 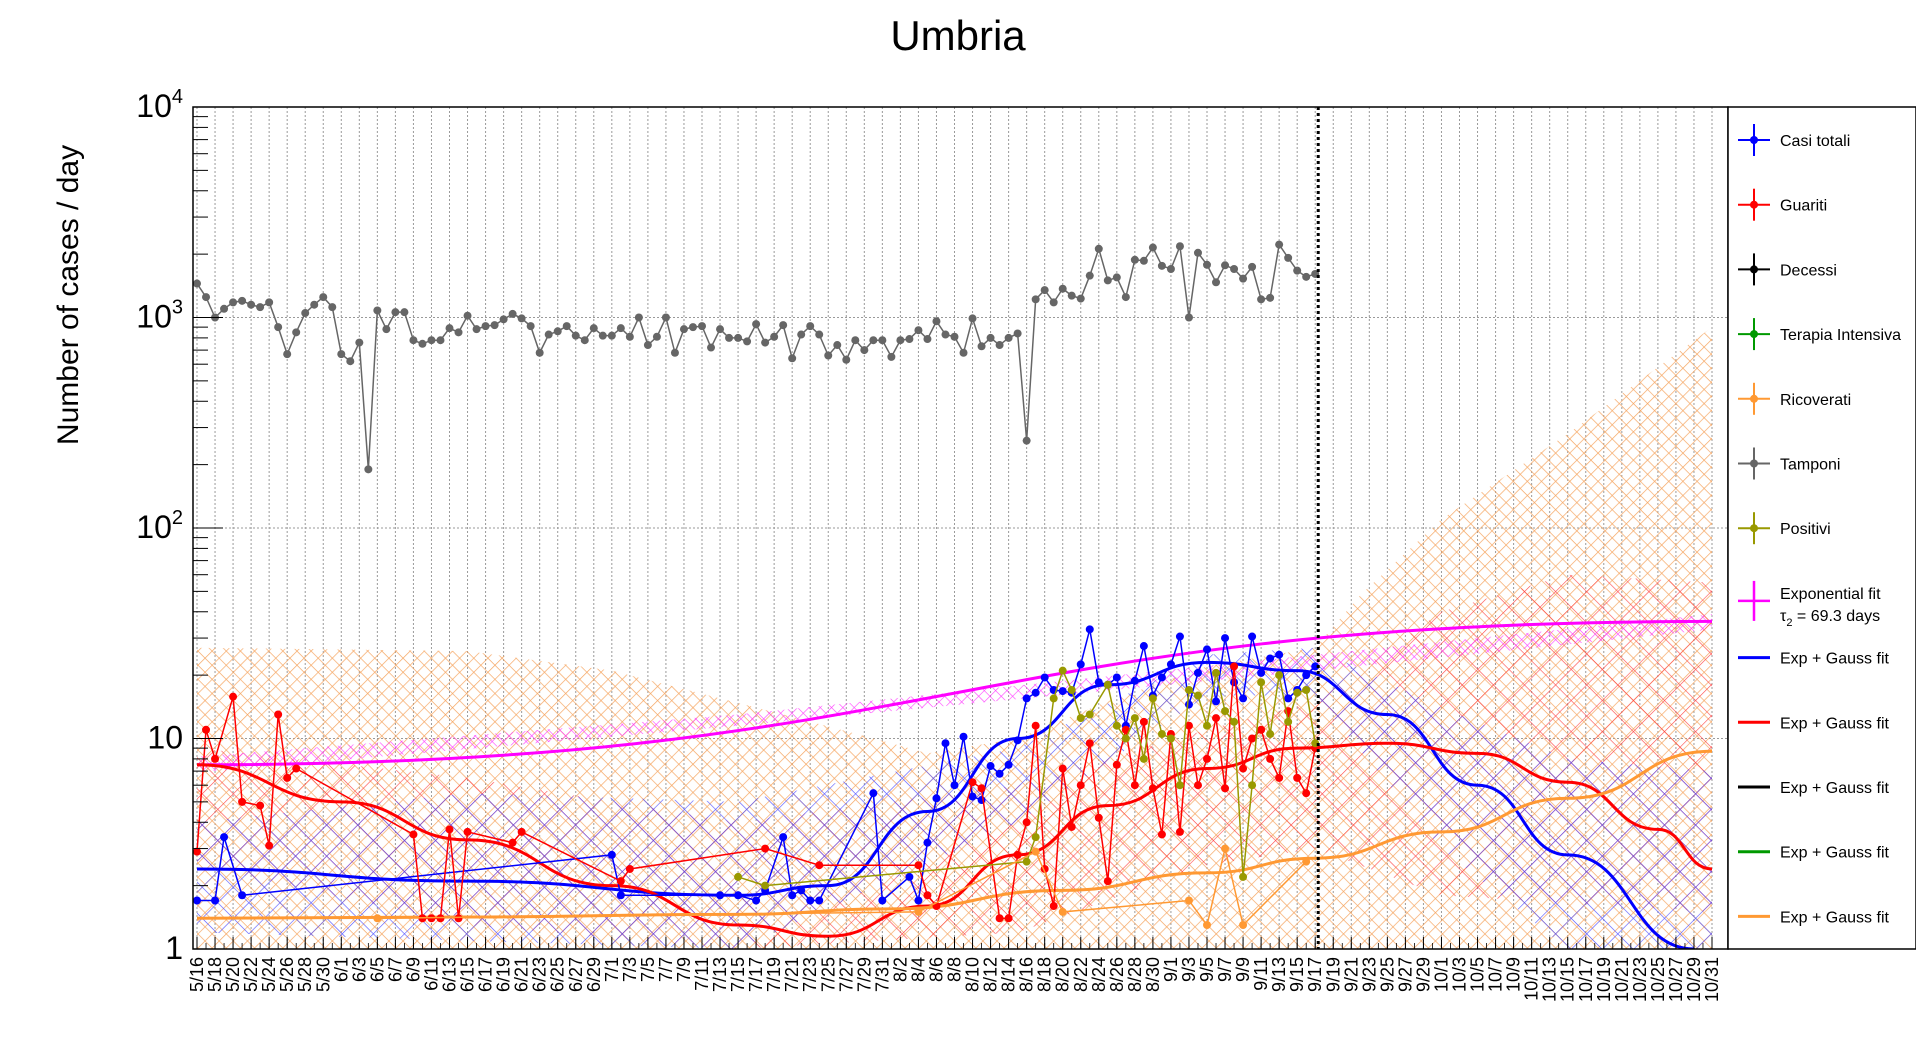 I want to click on y-tick-label: 10, so click(x=165, y=738).